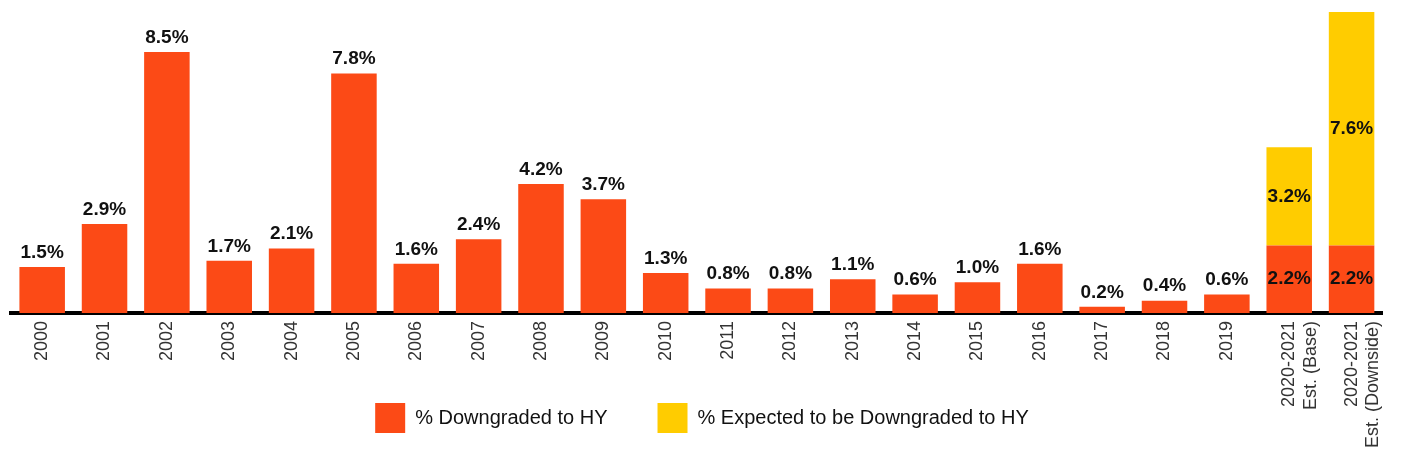 Image resolution: width=1403 pixels, height=460 pixels. Describe the element at coordinates (103, 341) in the screenshot. I see `x-tick-label: 2001` at that location.